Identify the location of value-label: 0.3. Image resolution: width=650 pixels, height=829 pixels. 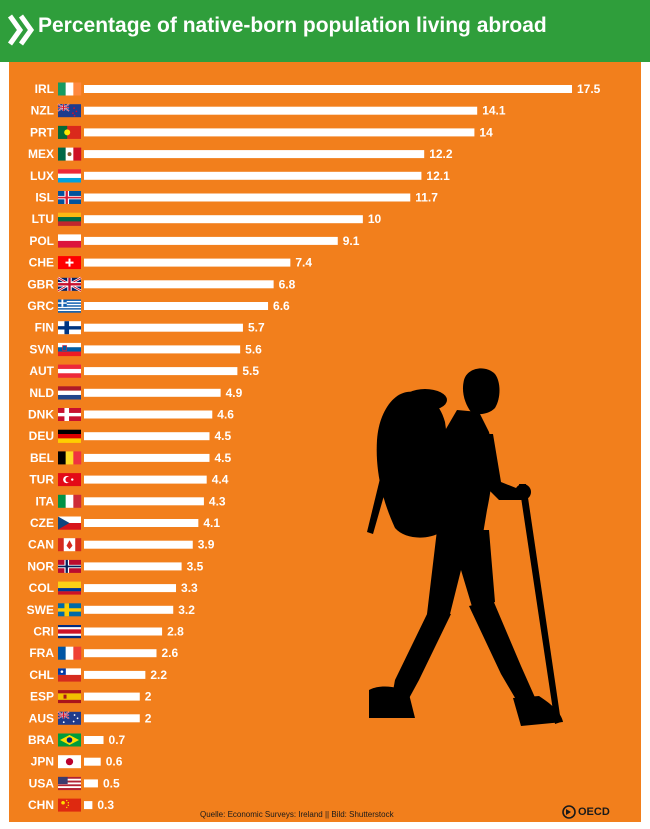
(105, 805).